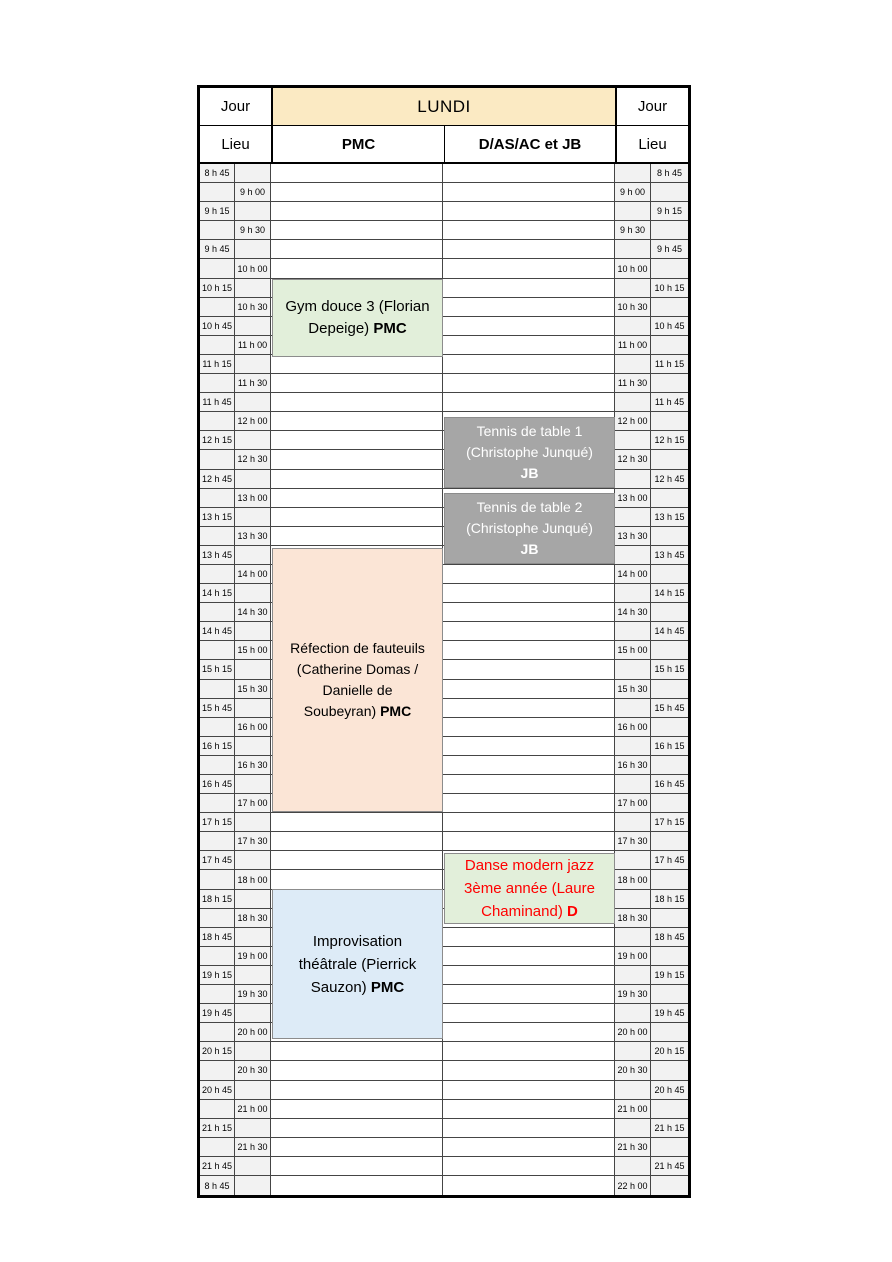 The height and width of the screenshot is (1262, 892). Describe the element at coordinates (253, 459) in the screenshot. I see `time-label-left-inner: 12 h 30` at that location.